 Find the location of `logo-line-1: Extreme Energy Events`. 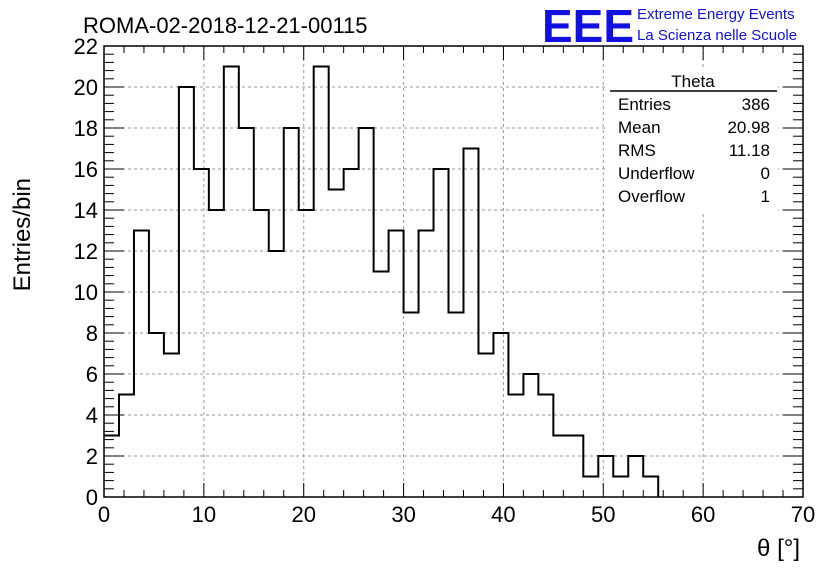

logo-line-1: Extreme Energy Events is located at coordinates (716, 14).